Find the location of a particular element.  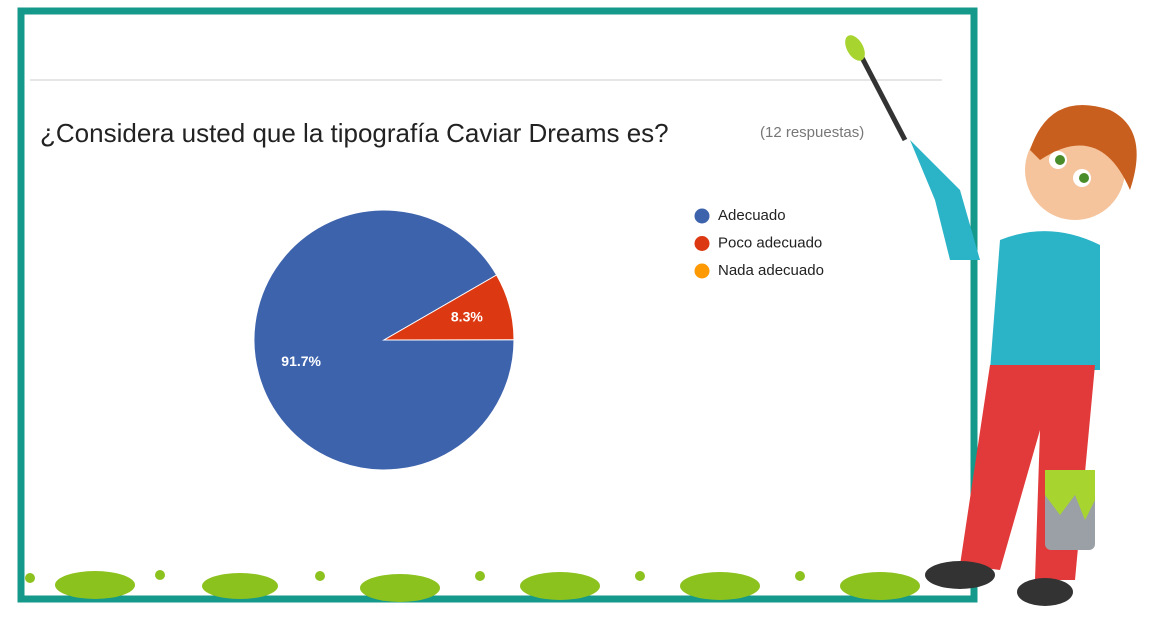

pie-slice is located at coordinates (448, 307).